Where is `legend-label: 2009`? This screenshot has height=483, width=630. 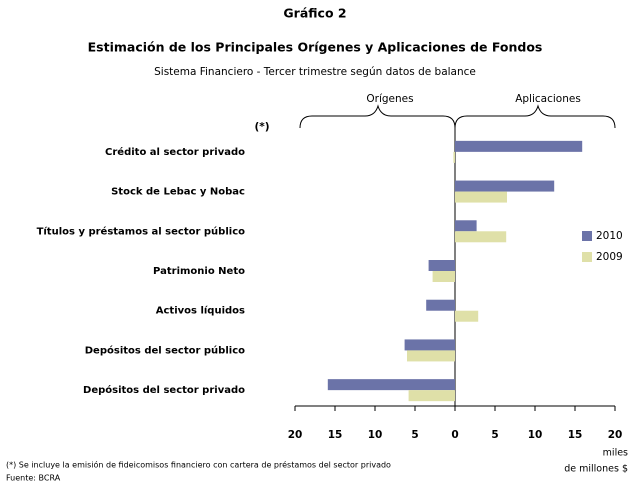
legend-label: 2009 is located at coordinates (609, 257).